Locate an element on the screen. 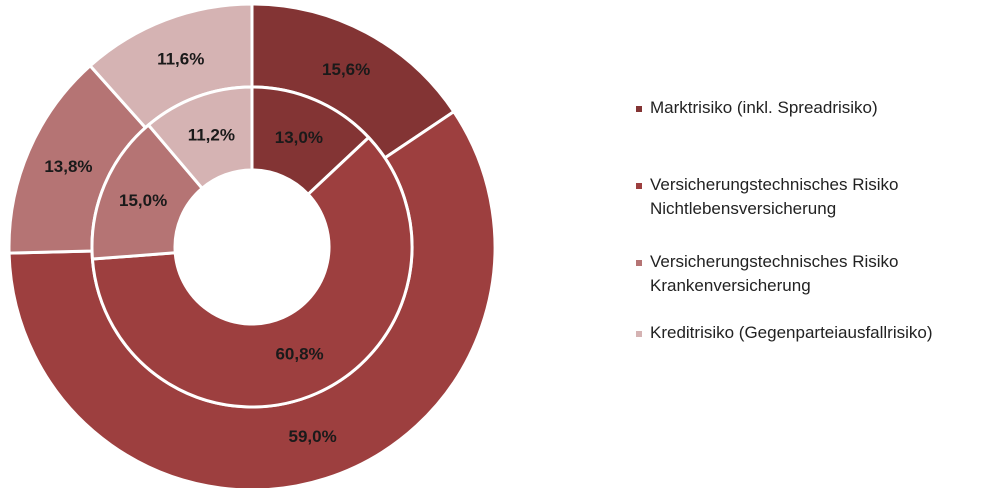  data-label: 59,0% is located at coordinates (313, 436).